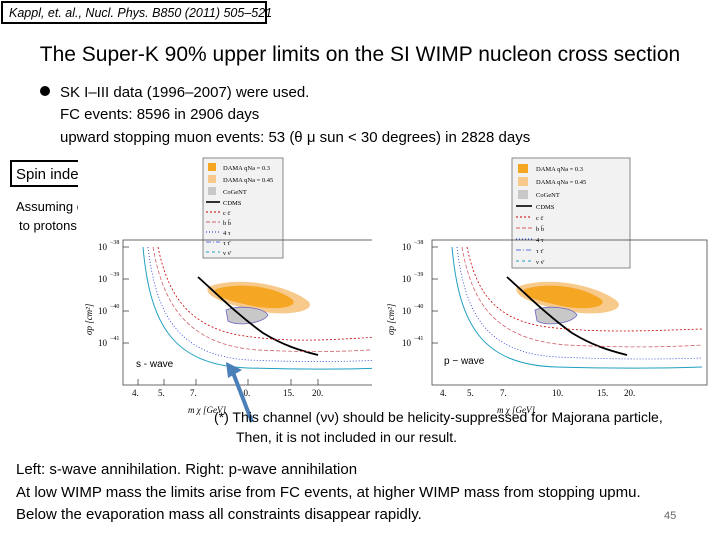 The width and height of the screenshot is (720, 540). What do you see at coordinates (670, 516) in the screenshot?
I see `page-number: 45` at bounding box center [670, 516].